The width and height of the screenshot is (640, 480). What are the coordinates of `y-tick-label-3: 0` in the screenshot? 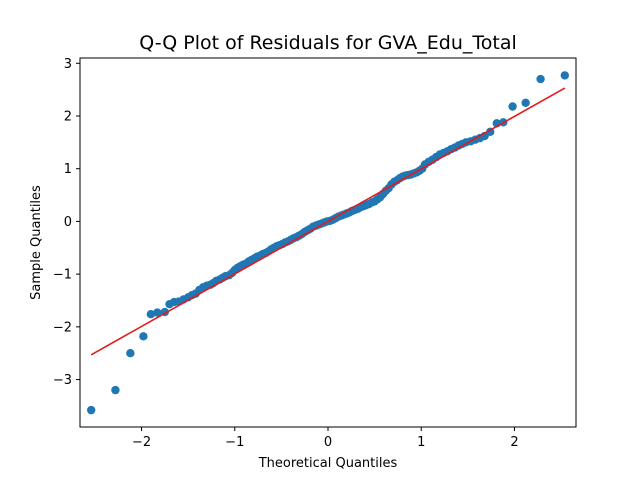 It's located at (68, 222).